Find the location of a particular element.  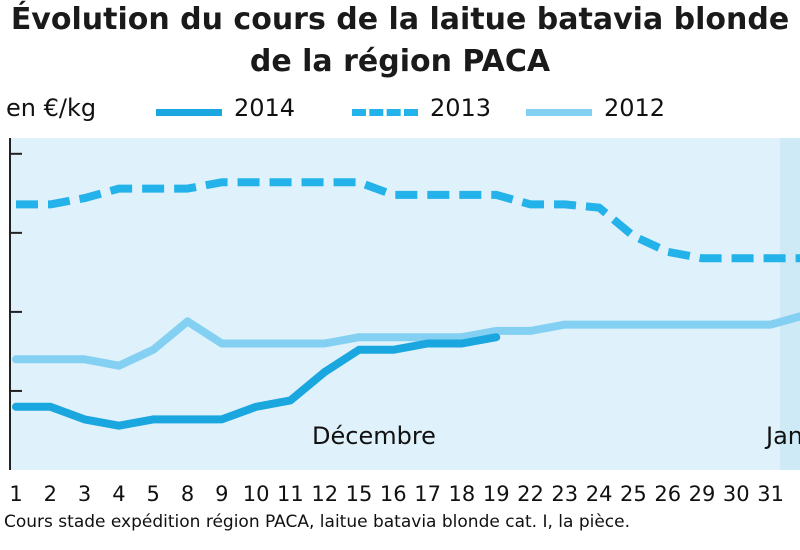

x-tick-label: 31 is located at coordinates (770, 494).